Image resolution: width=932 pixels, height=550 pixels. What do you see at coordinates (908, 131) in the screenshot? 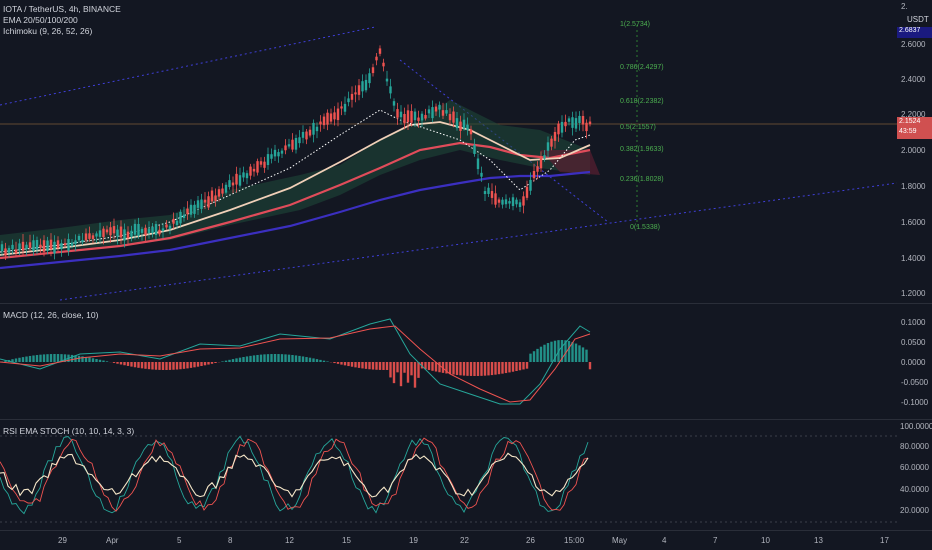
I see `bar-countdown: 43:59` at bounding box center [908, 131].